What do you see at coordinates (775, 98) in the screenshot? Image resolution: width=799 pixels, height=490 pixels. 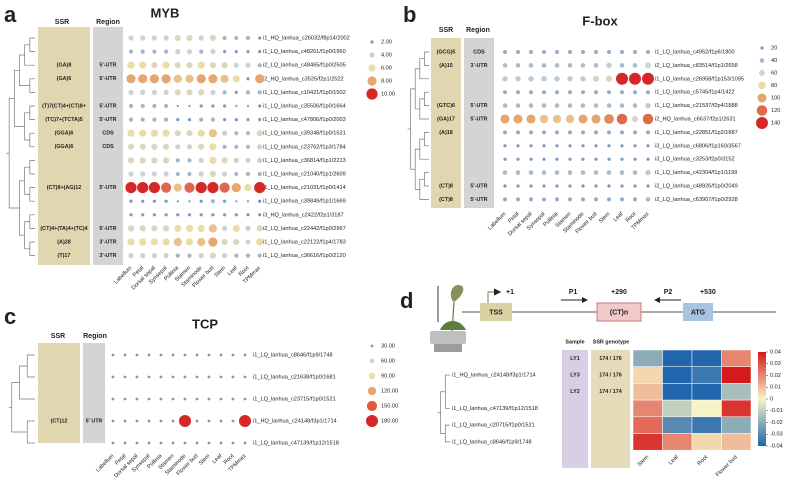 I see `legend-label: 100` at bounding box center [775, 98].